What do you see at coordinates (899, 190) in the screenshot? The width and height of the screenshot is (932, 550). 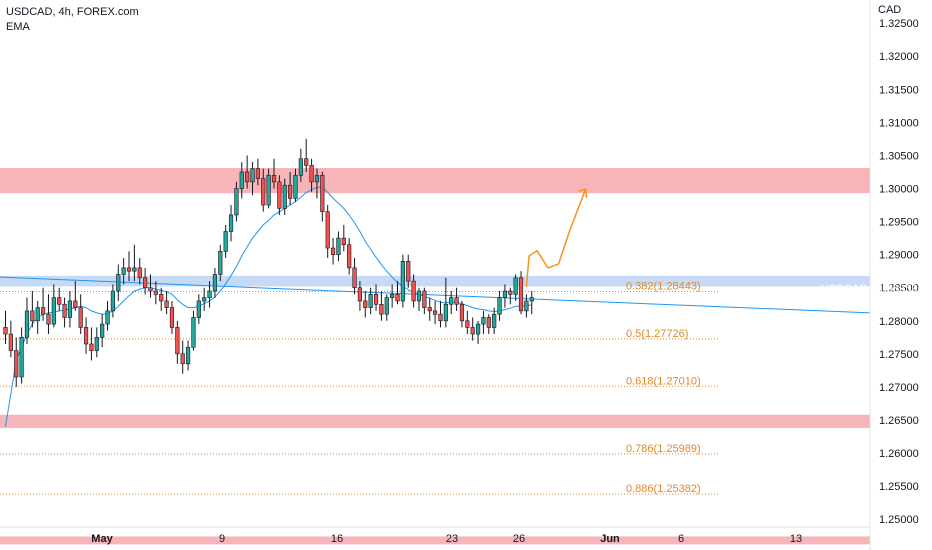 I see `y-tick-5: 1.30000` at bounding box center [899, 190].